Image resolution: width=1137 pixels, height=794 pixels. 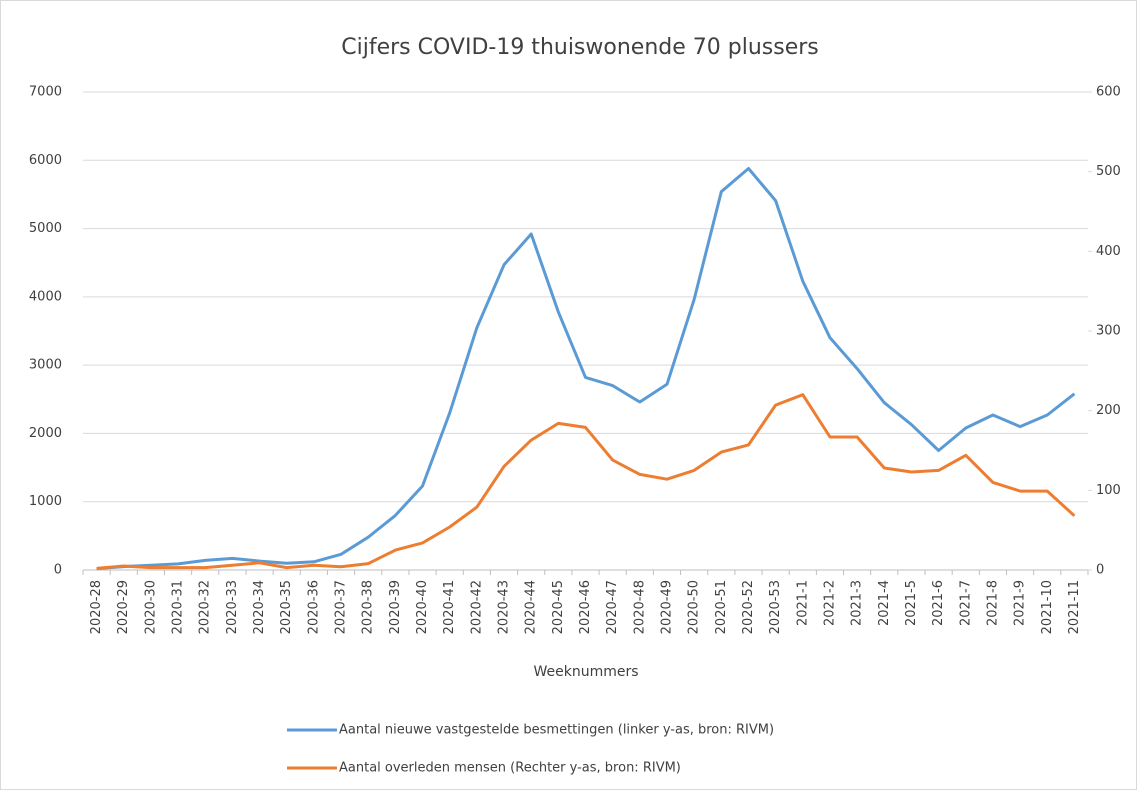 What do you see at coordinates (775, 607) in the screenshot?
I see `x-tick-label: 2020-53` at bounding box center [775, 607].